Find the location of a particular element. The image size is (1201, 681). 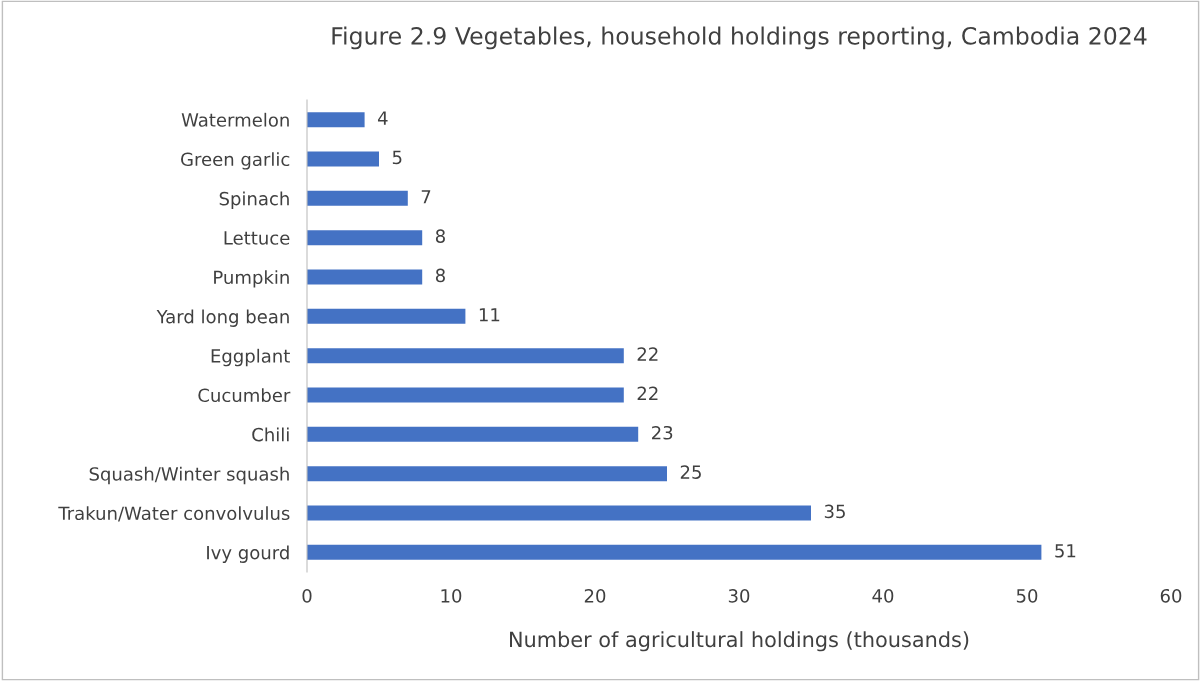

y-tick-label: Yard long bean is located at coordinates (222, 318).